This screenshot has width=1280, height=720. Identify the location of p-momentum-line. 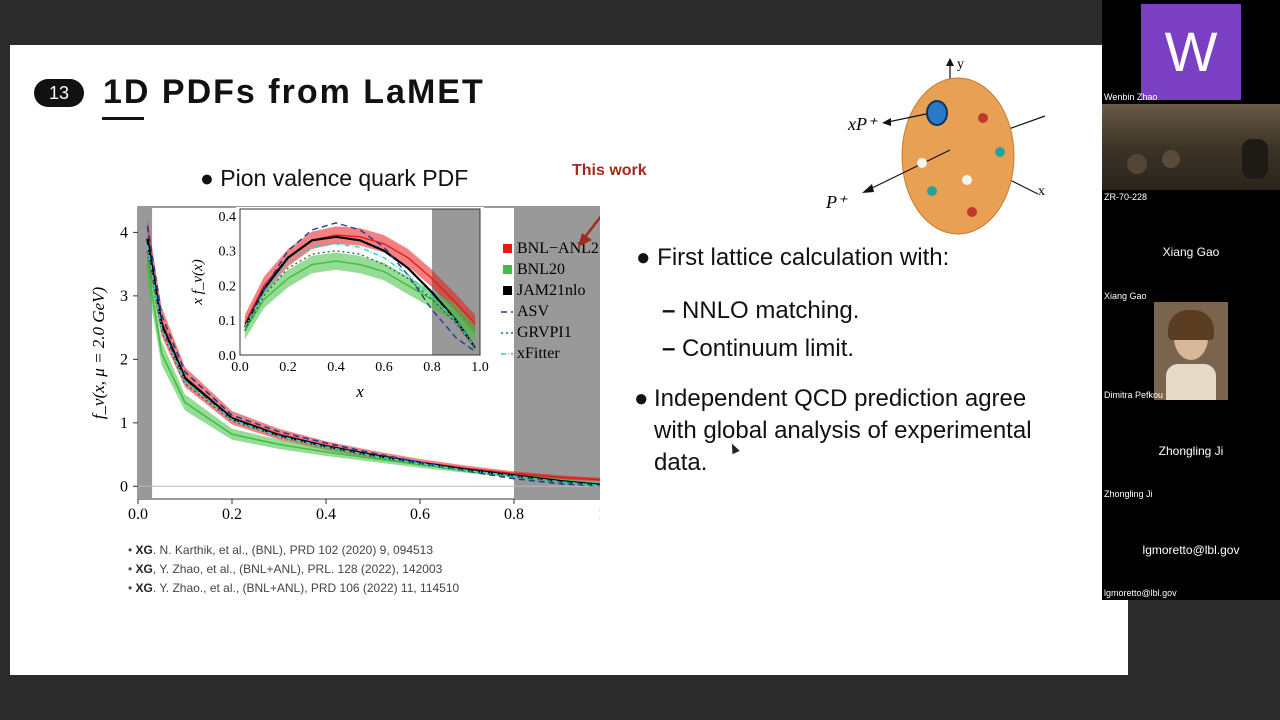
(909, 170).